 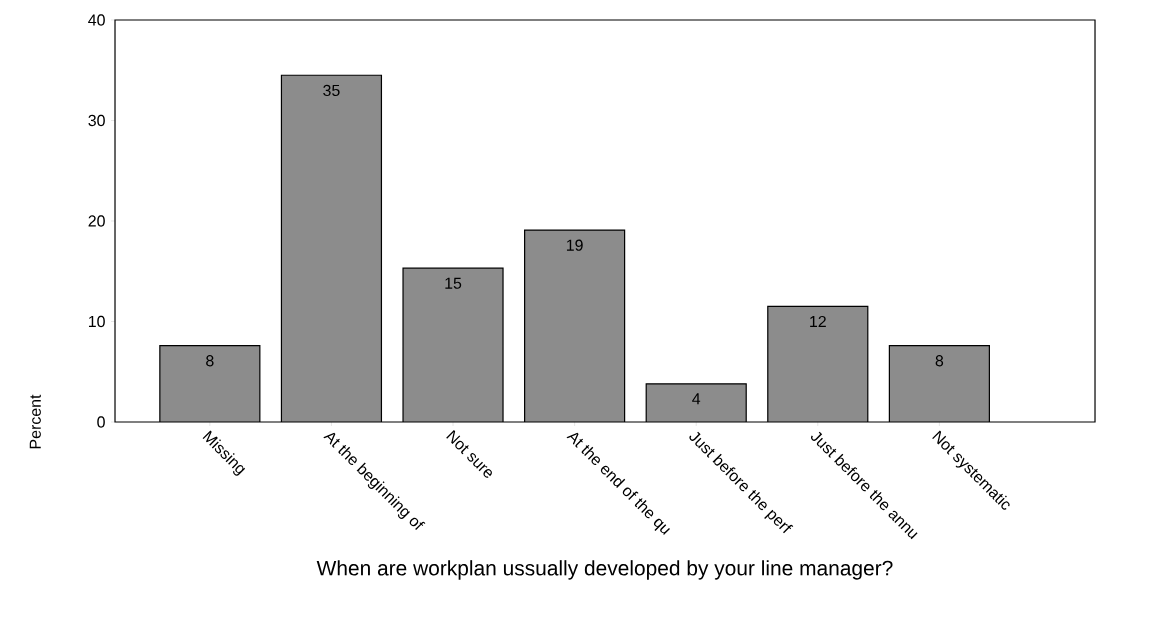 What do you see at coordinates (96, 321) in the screenshot?
I see `y-tick-label: 10` at bounding box center [96, 321].